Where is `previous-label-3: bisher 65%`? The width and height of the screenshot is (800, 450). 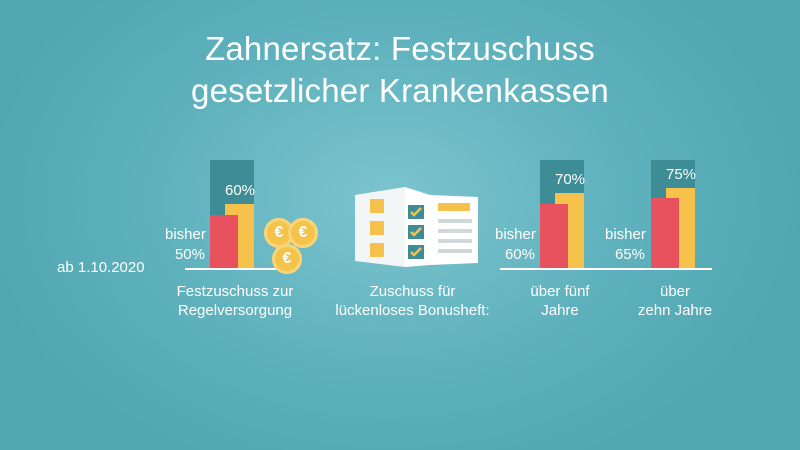
previous-label-3: bisher 65% is located at coordinates (625, 244).